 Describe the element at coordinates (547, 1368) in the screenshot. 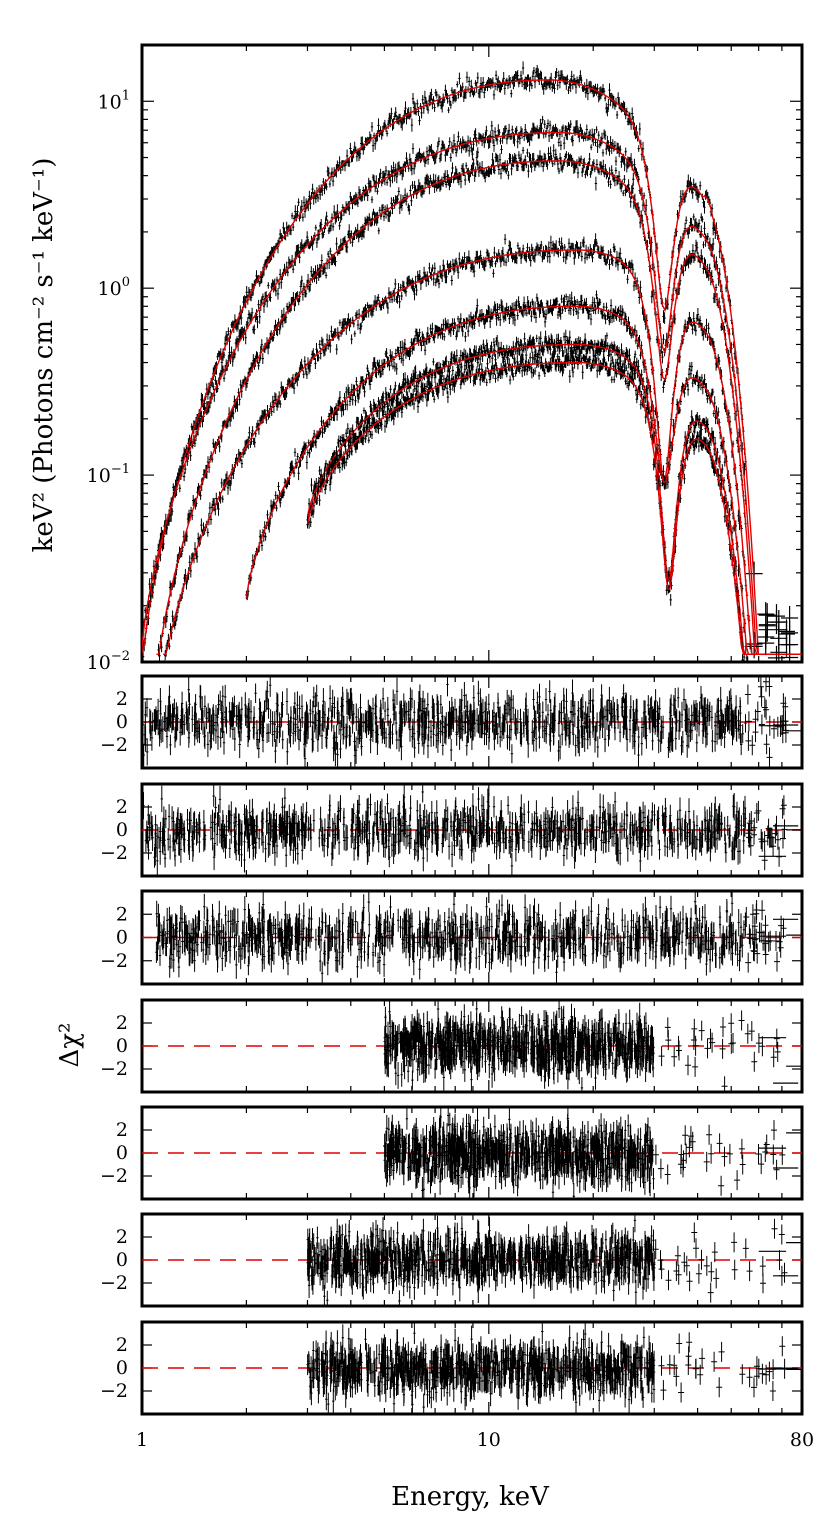

I see `residuals-7-residual-points` at that location.